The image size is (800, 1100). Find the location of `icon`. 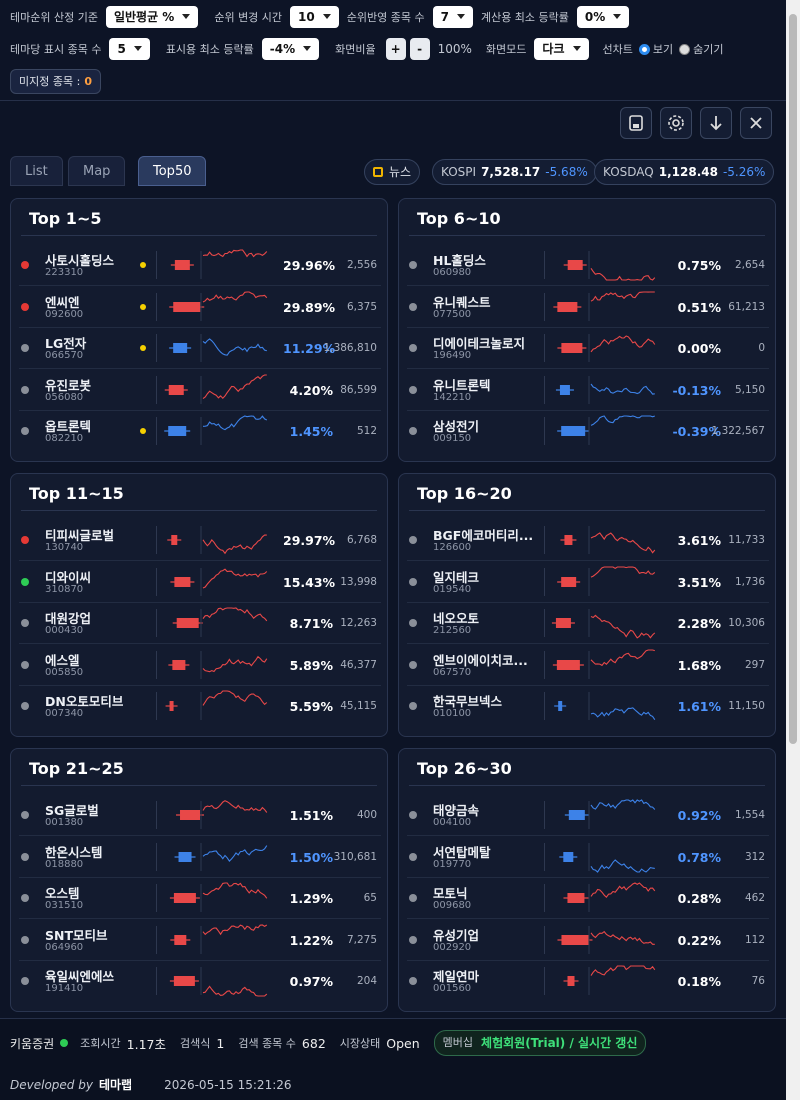

icon is located at coordinates (636, 123).